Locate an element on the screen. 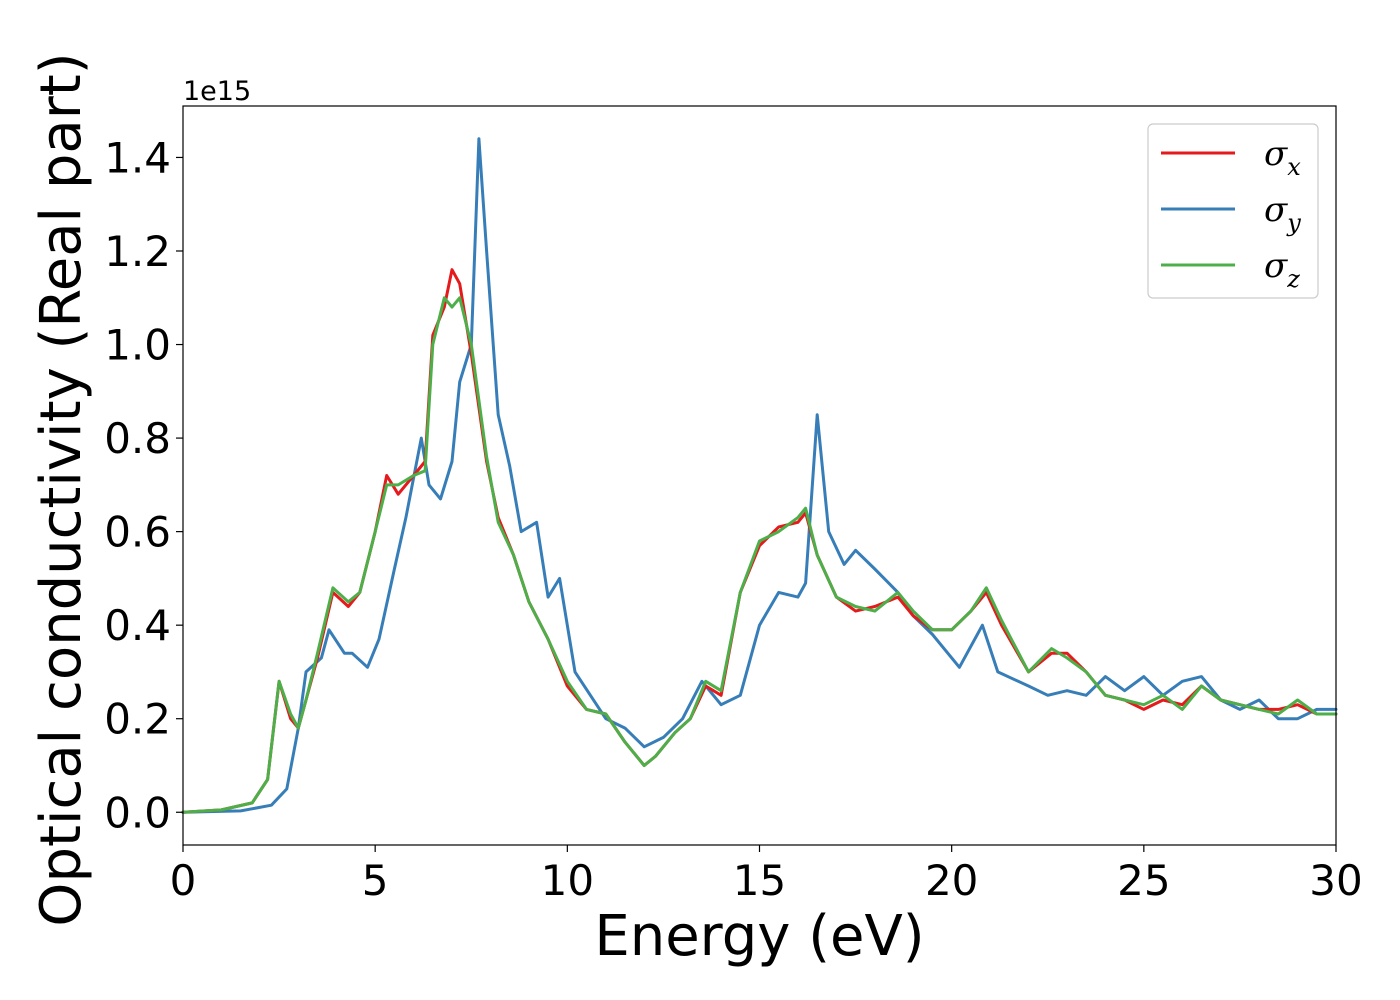 This screenshot has width=1400, height=1000. y-tick-label: 1.4 is located at coordinates (137, 157).